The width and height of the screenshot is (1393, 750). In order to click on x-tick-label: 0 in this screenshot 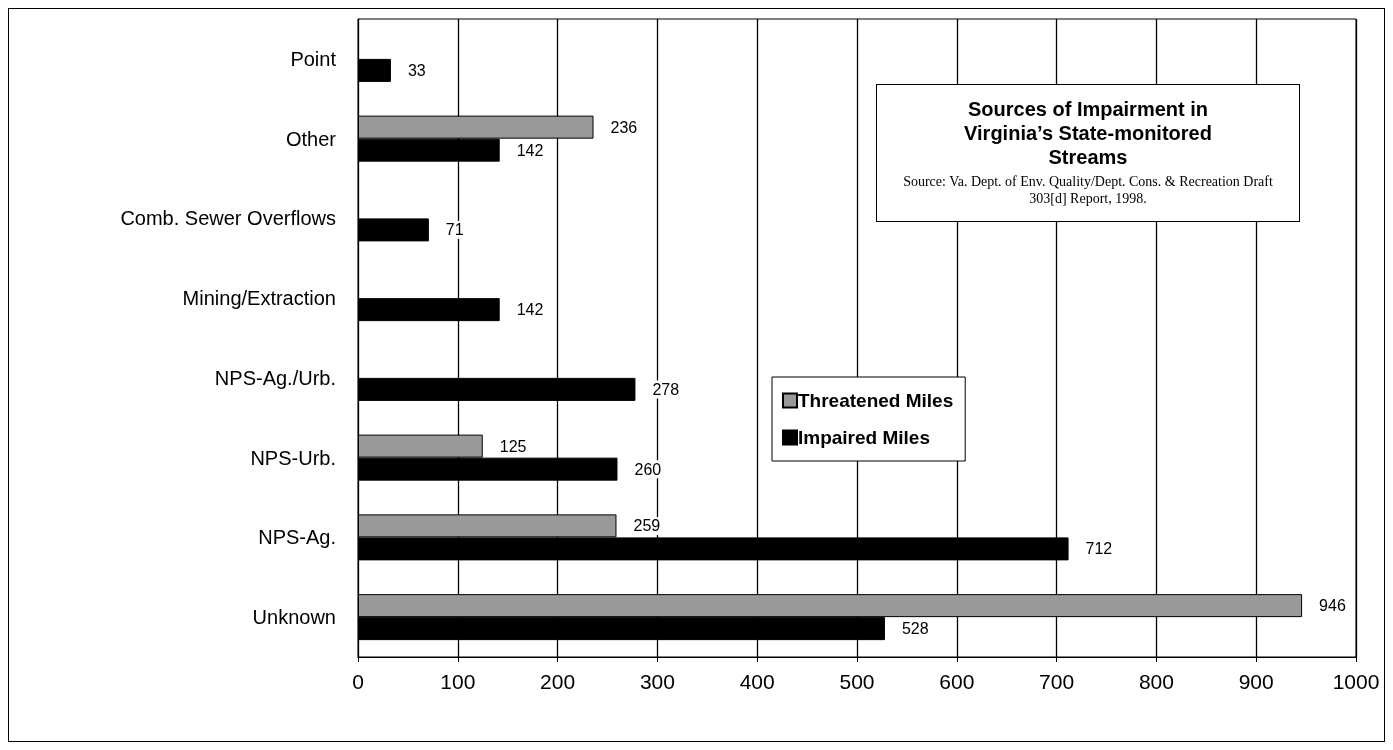, I will do `click(358, 681)`.